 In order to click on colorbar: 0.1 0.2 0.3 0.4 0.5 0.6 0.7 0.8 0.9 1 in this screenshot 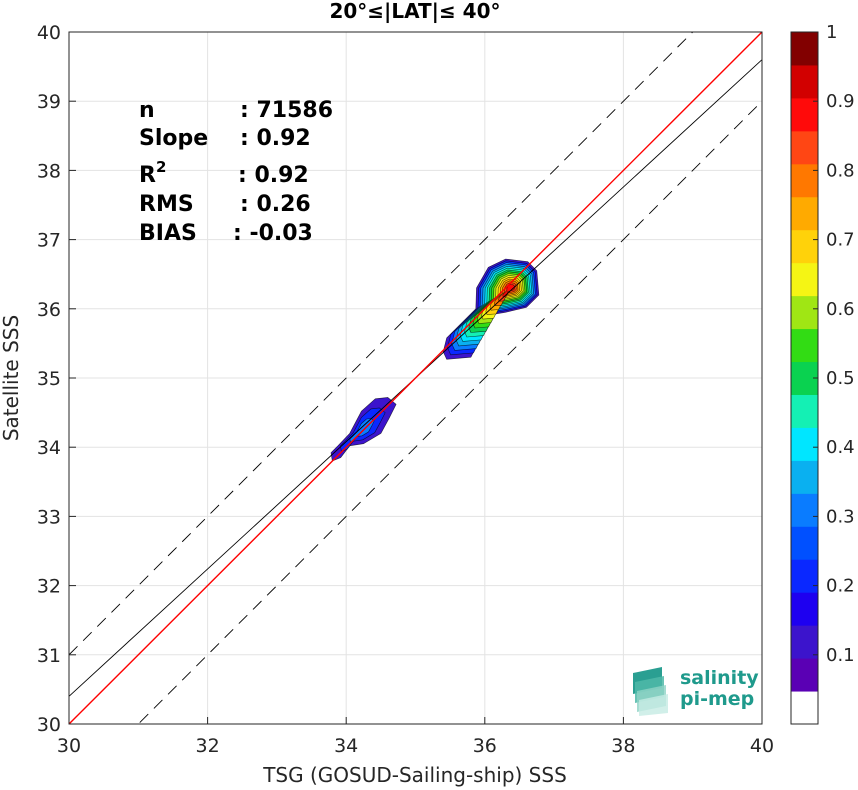, I will do `click(822, 373)`.